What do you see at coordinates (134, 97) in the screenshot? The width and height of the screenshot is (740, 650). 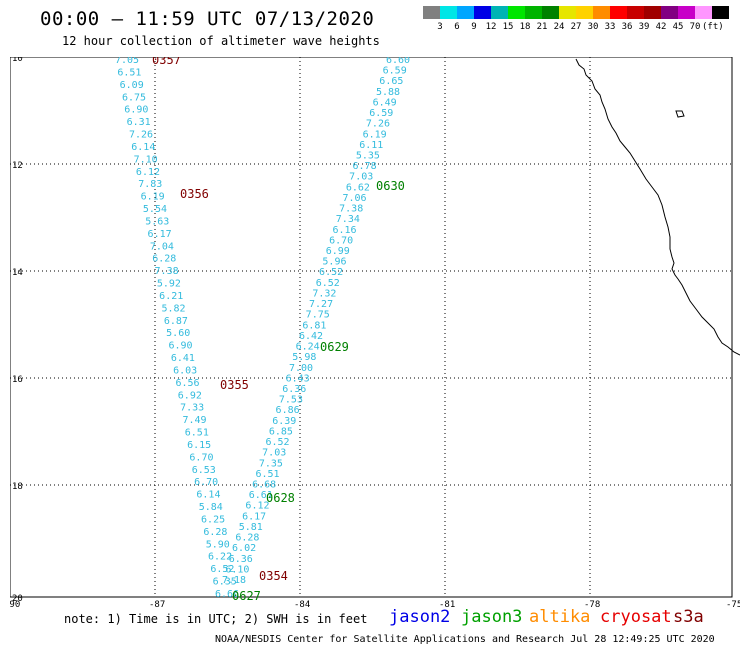 I see `swh-value: 6.75` at bounding box center [134, 97].